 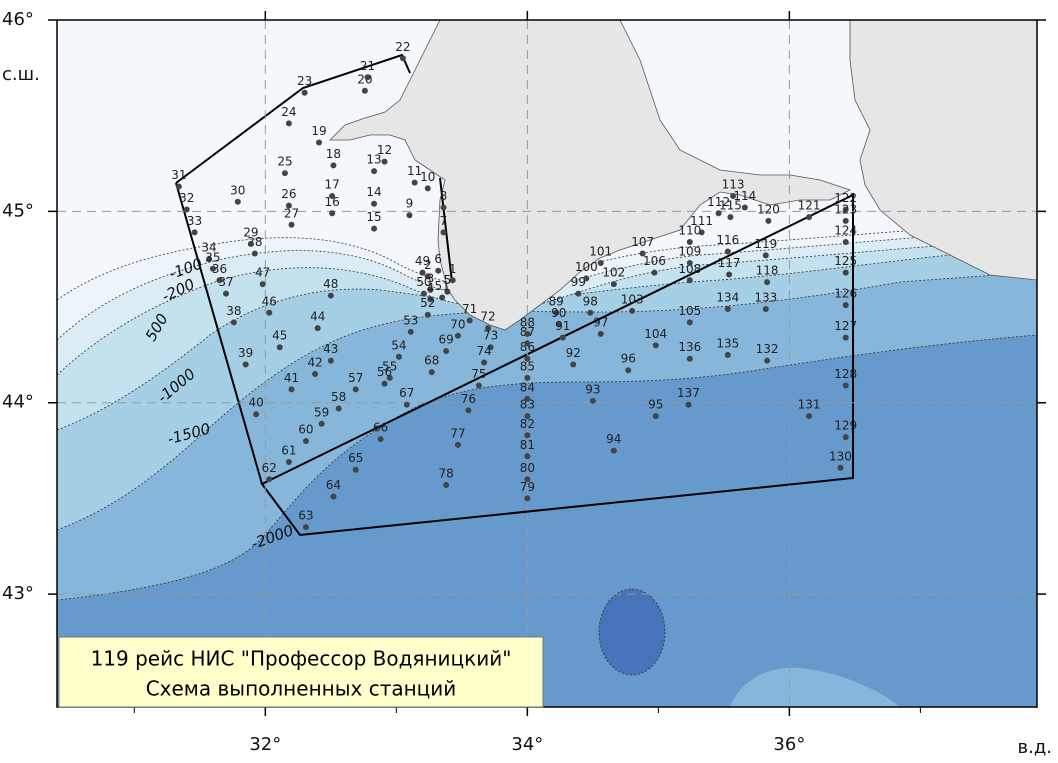 What do you see at coordinates (291, 378) in the screenshot?
I see `station-label: 41` at bounding box center [291, 378].